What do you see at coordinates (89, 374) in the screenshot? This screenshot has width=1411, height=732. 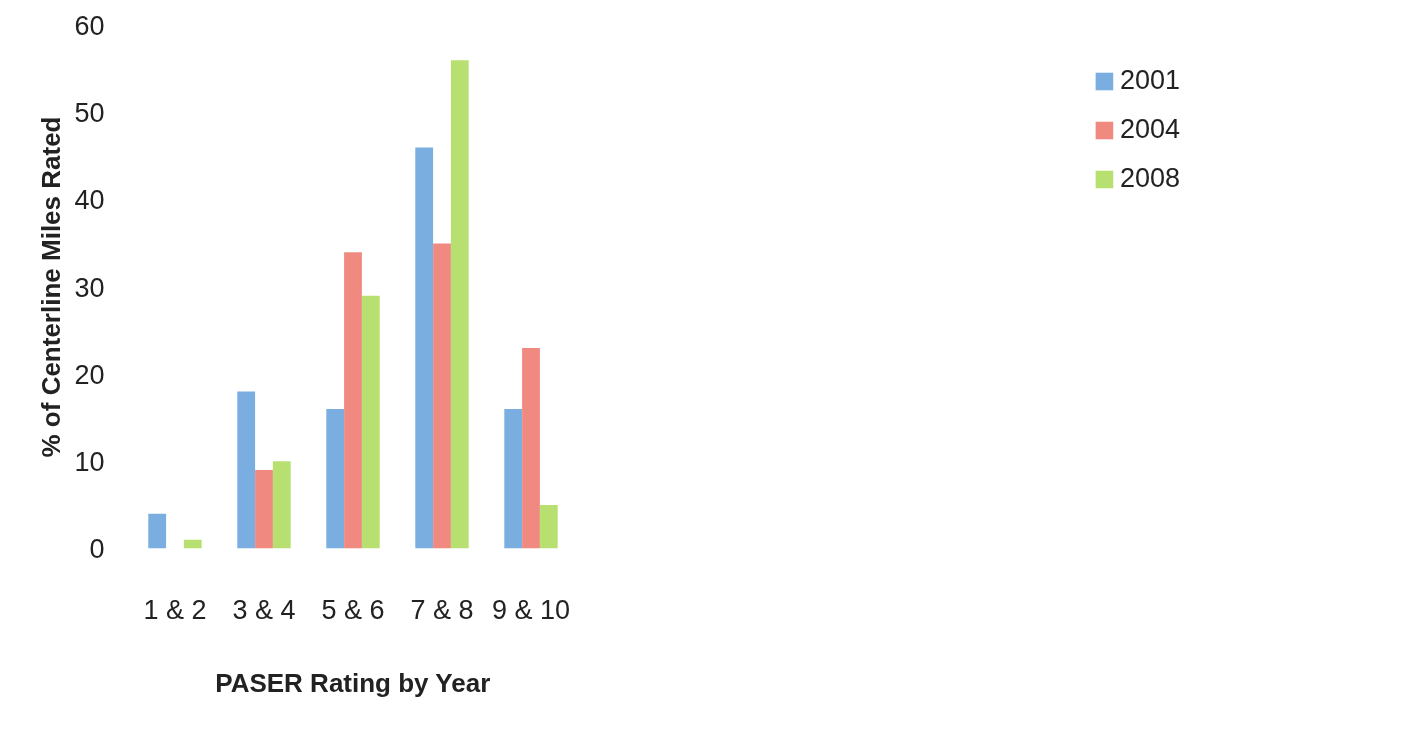 I see `y-tick-label: 20` at bounding box center [89, 374].